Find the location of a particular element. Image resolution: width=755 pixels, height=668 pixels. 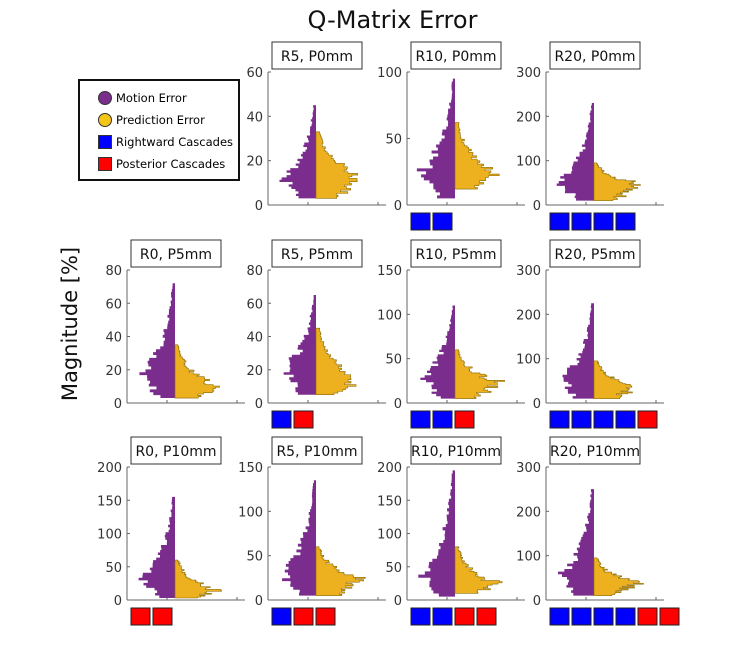

panel-r5-p10mm: R5, P10mm 0 50 100 150 is located at coordinates (312, 531).